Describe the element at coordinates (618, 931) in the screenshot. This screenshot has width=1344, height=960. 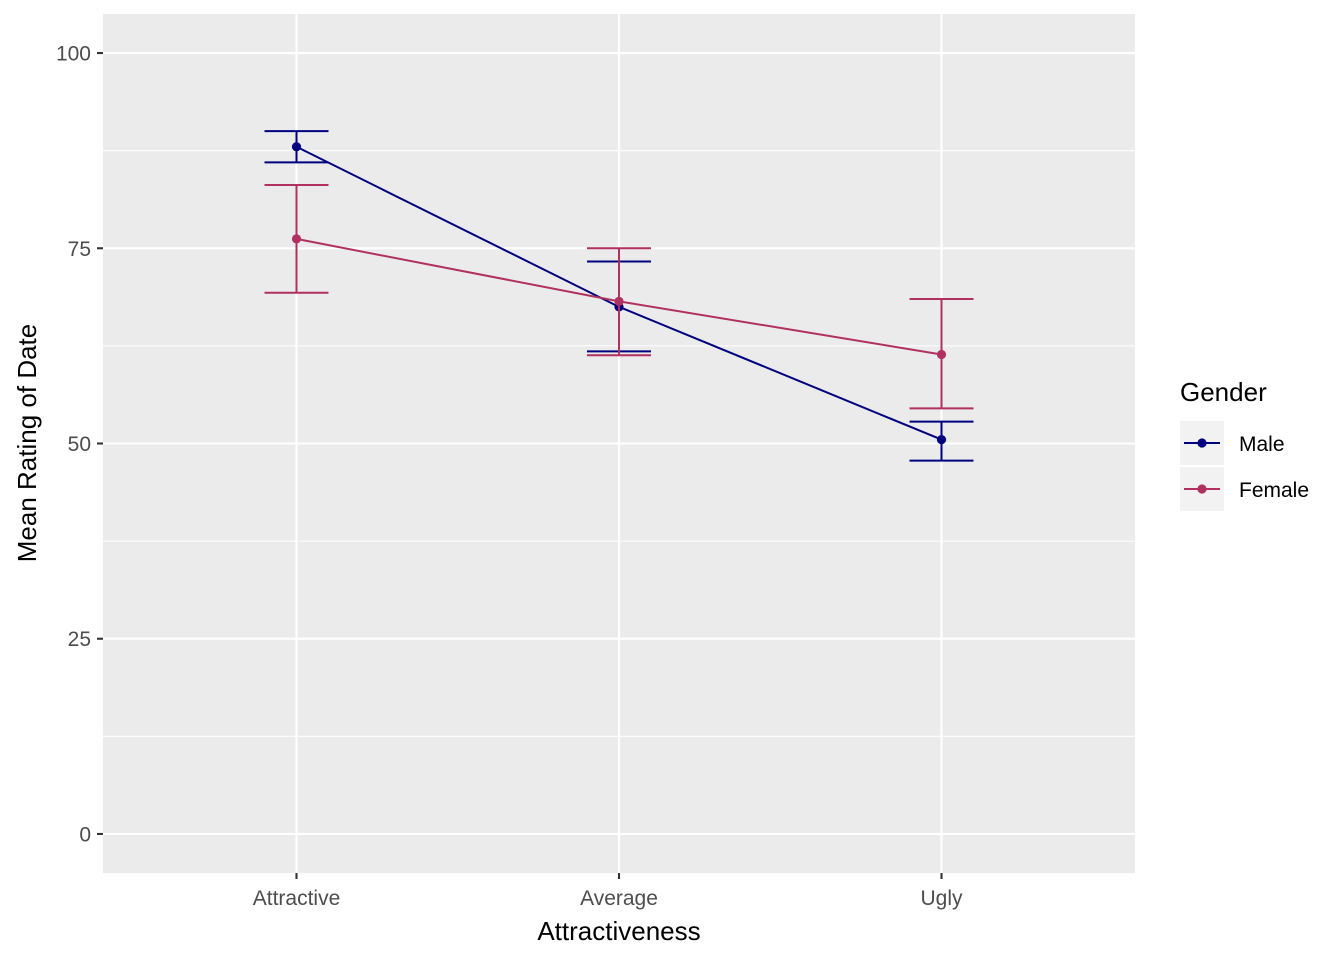
I see `x-axis-title: Attractiveness` at that location.